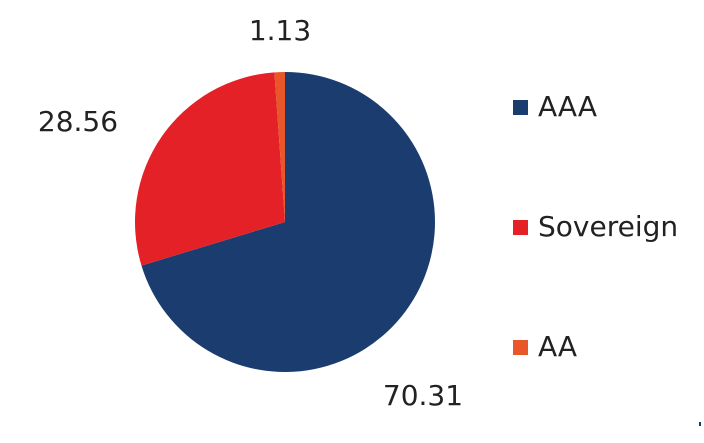  Describe the element at coordinates (608, 226) in the screenshot. I see `legend-label: Sovereign` at that location.